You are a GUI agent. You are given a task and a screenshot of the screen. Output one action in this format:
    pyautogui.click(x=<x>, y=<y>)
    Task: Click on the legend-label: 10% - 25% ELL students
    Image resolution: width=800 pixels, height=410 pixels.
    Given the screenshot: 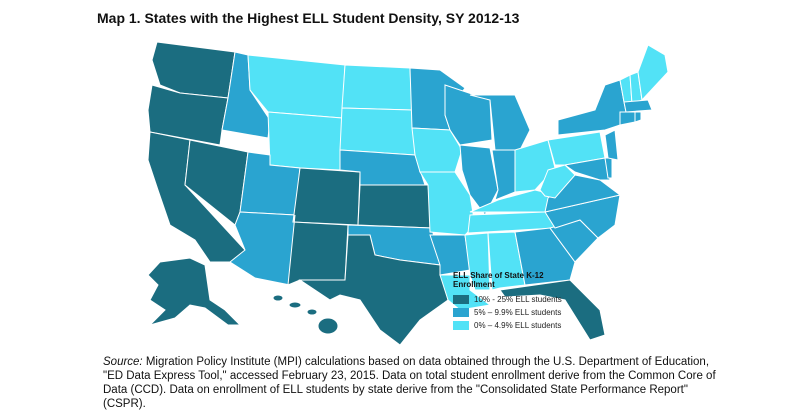 What is the action you would take?
    pyautogui.click(x=518, y=299)
    